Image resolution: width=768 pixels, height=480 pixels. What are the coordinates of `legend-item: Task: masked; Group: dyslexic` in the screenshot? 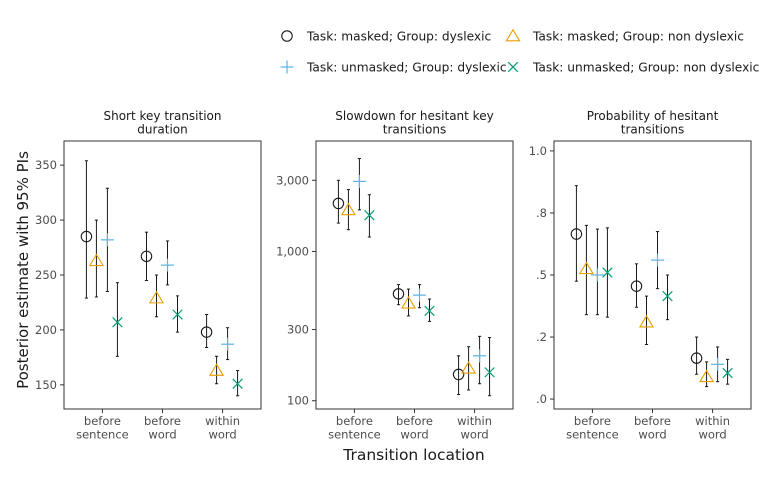 It's located at (386, 37).